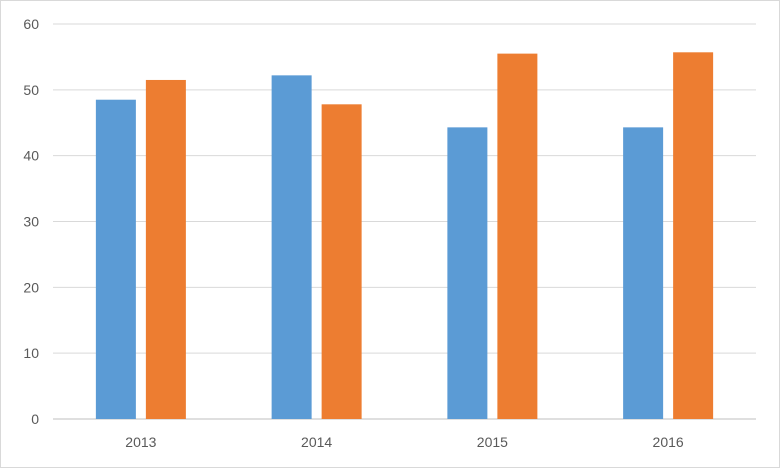 Image resolution: width=780 pixels, height=468 pixels. What do you see at coordinates (140, 442) in the screenshot?
I see `x-tick-label: 2013` at bounding box center [140, 442].